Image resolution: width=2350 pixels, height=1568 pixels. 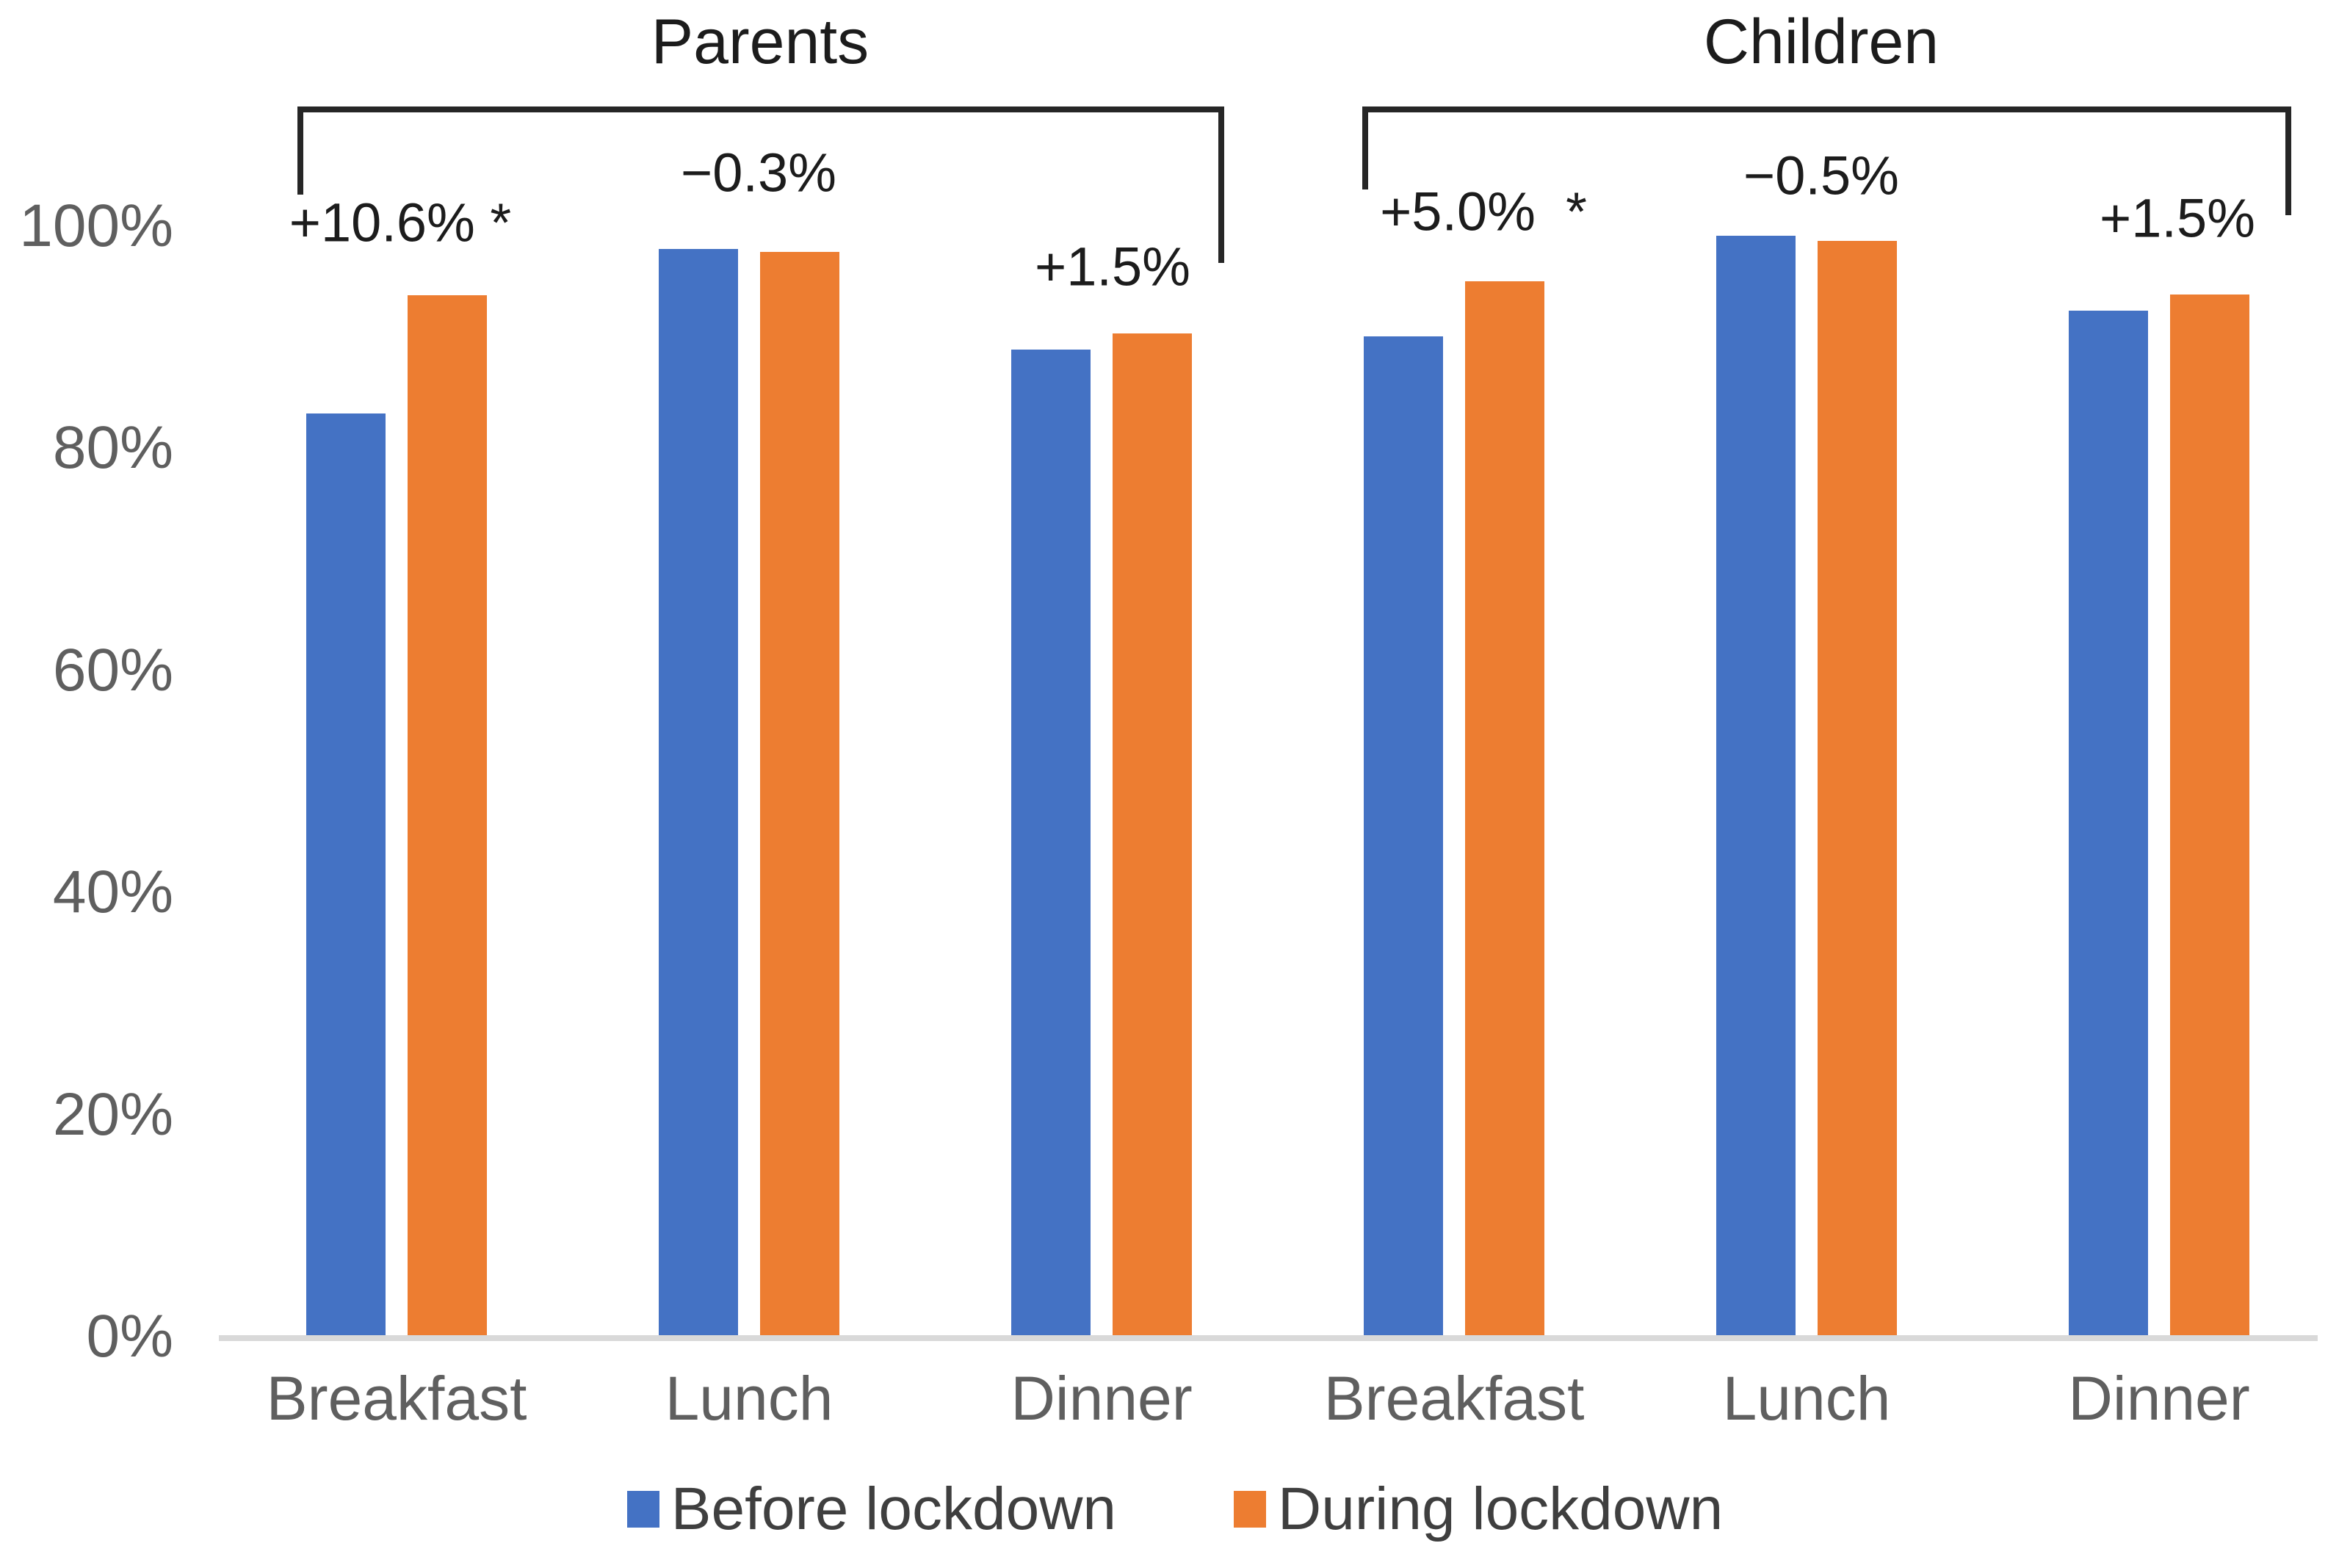 I want to click on group-title-parents: Parents, so click(x=760, y=42).